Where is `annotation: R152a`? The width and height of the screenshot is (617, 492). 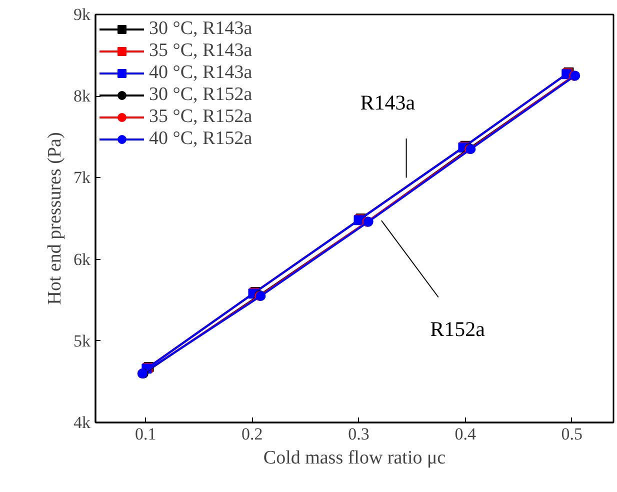
annotation: R152a is located at coordinates (458, 329).